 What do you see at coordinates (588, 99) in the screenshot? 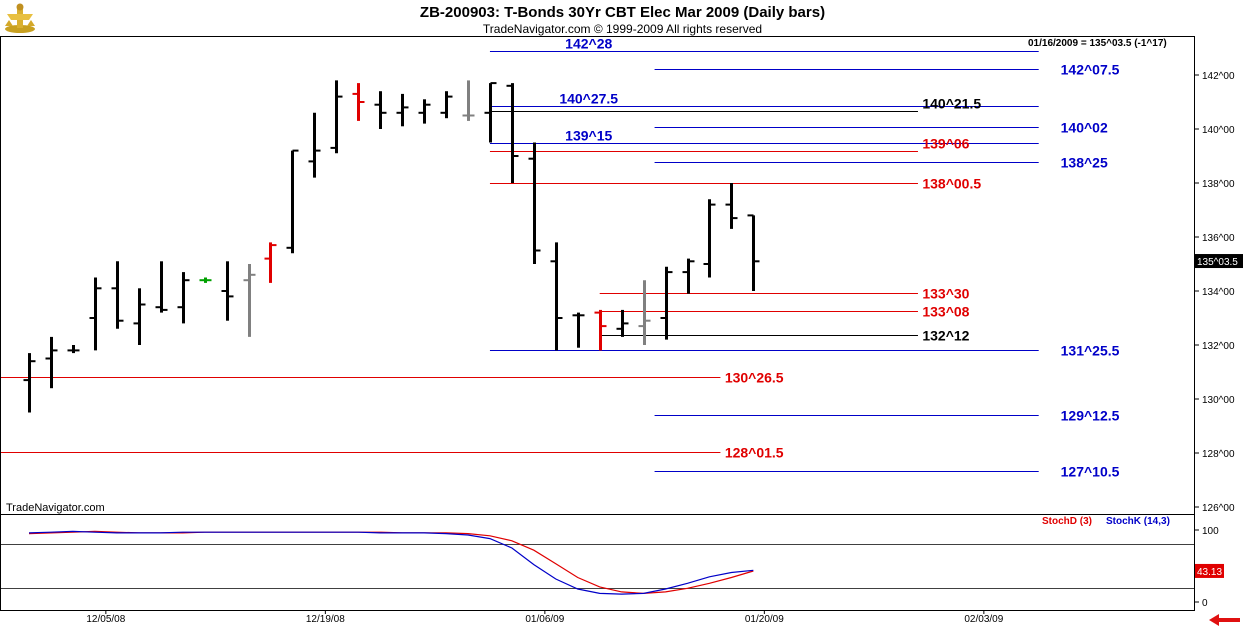
I see `level-label: 140^27.5` at bounding box center [588, 99].